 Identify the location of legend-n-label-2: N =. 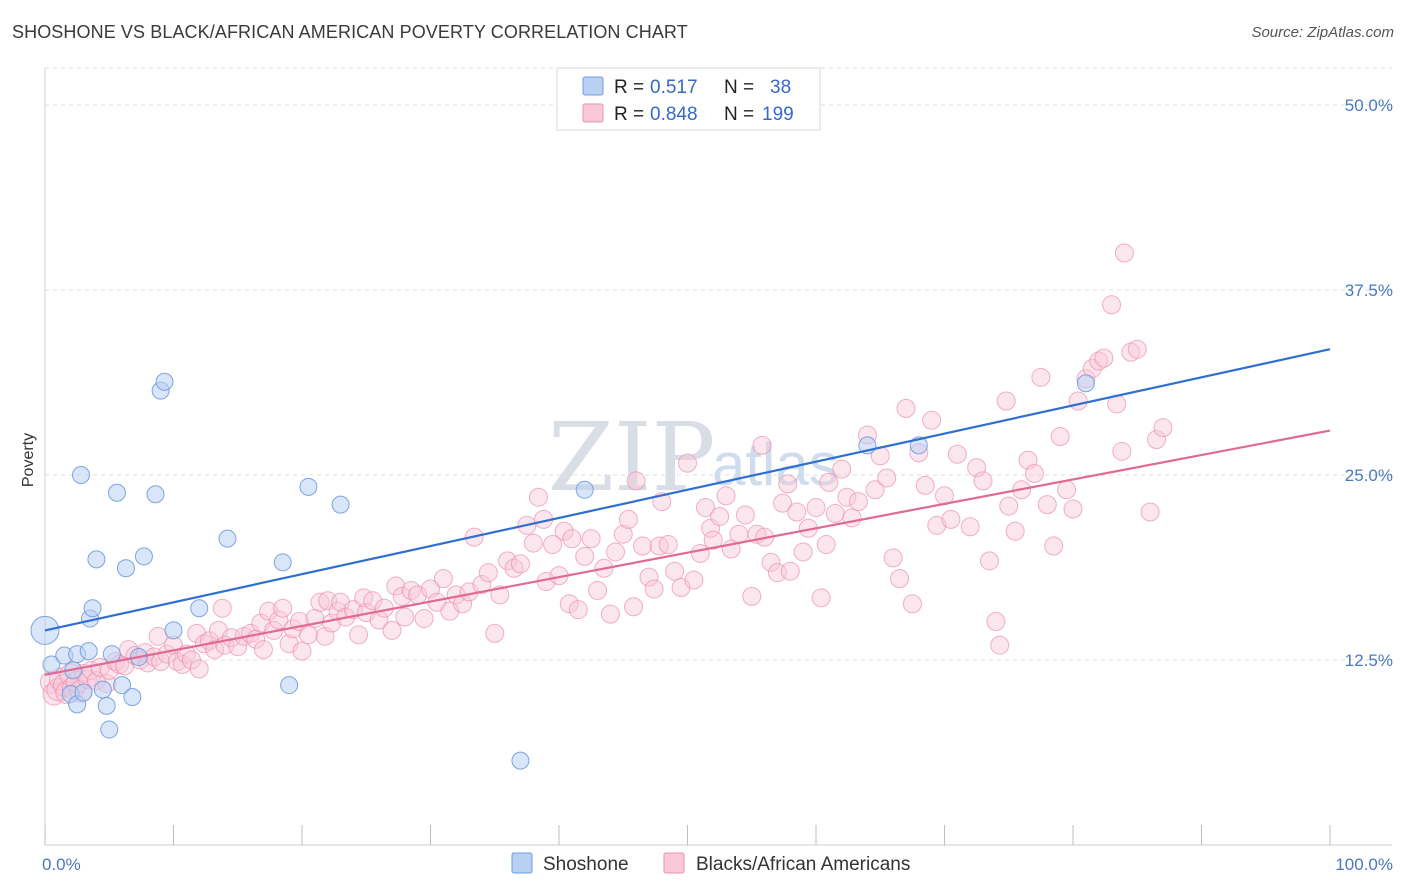
(739, 114).